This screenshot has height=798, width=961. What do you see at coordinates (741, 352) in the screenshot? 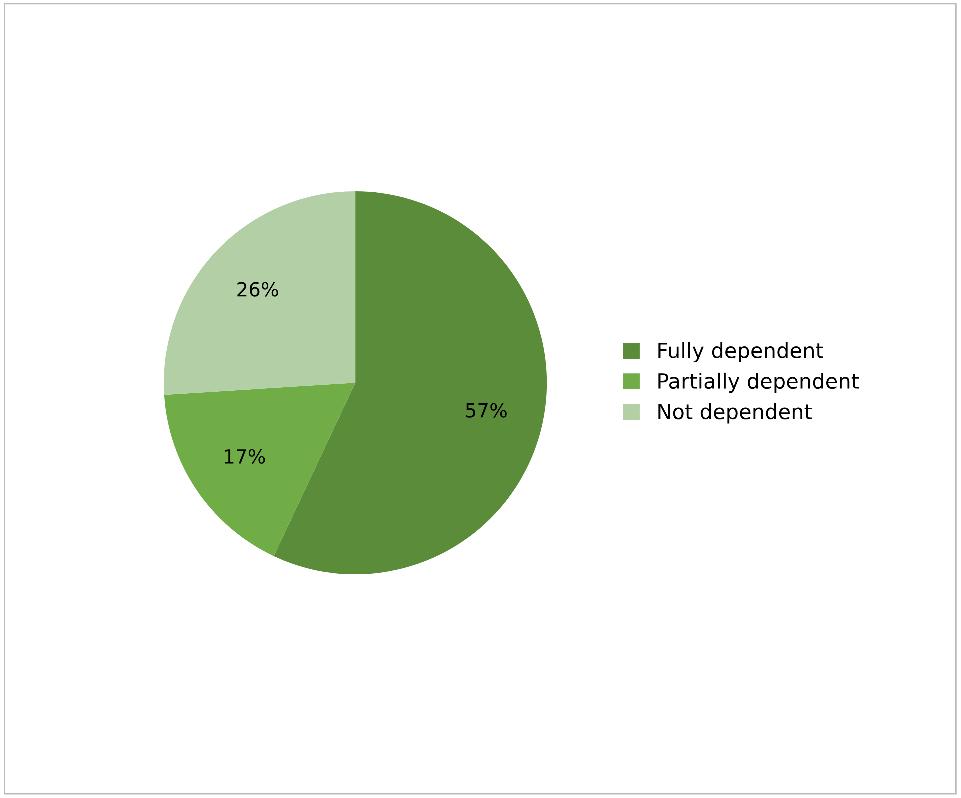
I see `legend-label: Fully dependent` at bounding box center [741, 352].